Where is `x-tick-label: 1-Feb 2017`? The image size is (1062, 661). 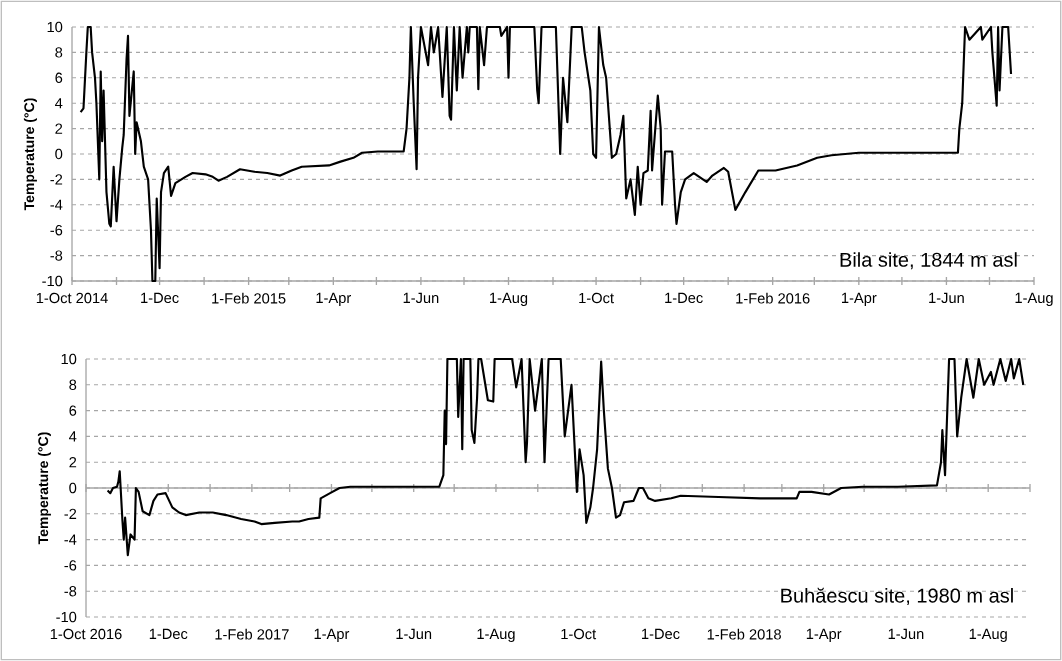 x-tick-label: 1-Feb 2017 is located at coordinates (252, 634).